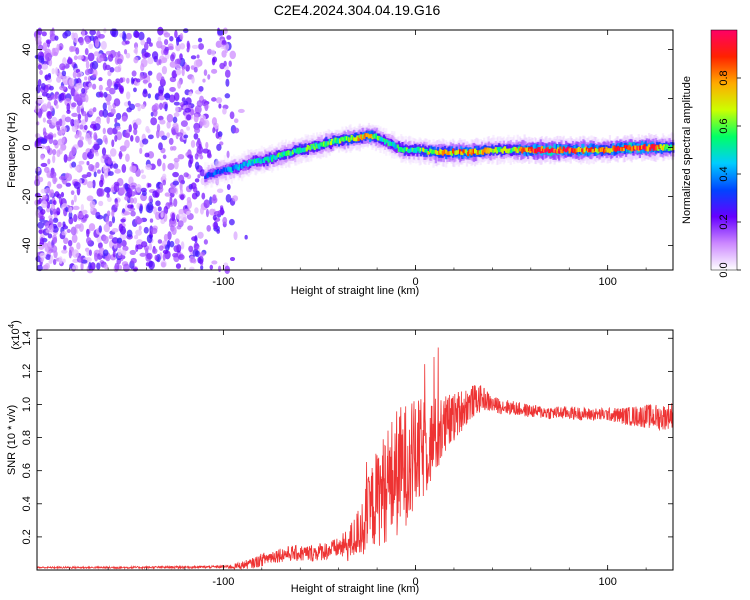 The image size is (750, 600). What do you see at coordinates (11, 325) in the screenshot?
I see `snr-multiplier-exp: 4` at bounding box center [11, 325].